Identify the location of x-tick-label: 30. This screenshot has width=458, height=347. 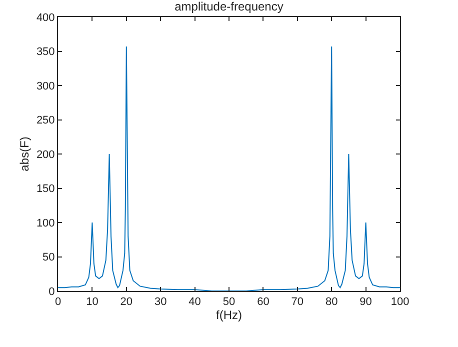
(160, 302).